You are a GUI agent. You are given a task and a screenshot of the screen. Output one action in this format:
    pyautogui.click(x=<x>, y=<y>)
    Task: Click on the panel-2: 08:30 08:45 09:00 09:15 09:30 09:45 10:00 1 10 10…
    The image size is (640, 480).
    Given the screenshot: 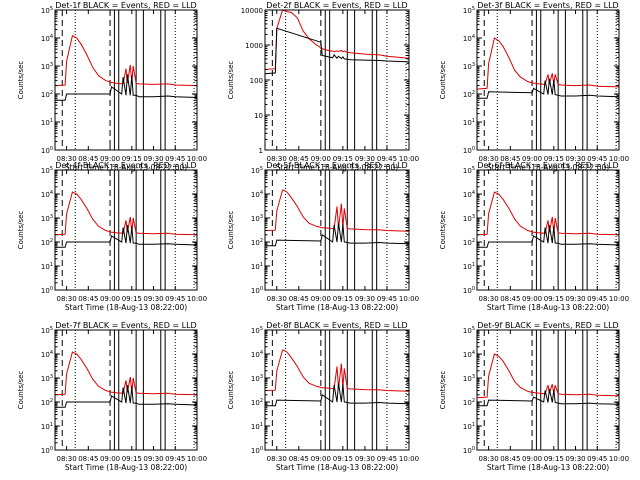 What is the action you would take?
    pyautogui.click(x=323, y=86)
    